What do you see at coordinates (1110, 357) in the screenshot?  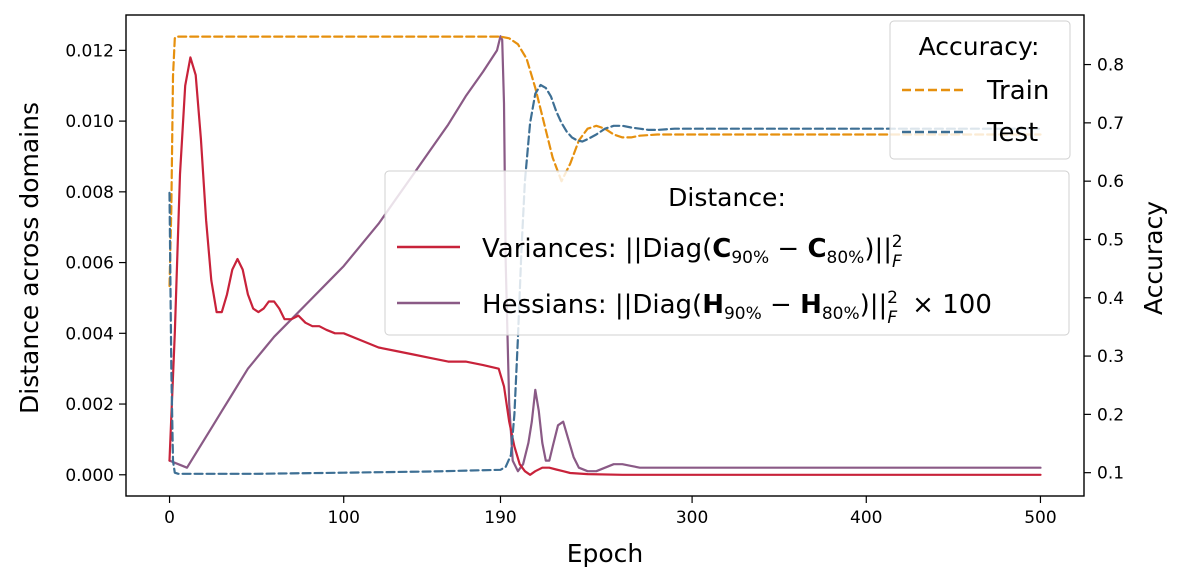 I see `y-right-tick-label: 0.3` at bounding box center [1110, 357].